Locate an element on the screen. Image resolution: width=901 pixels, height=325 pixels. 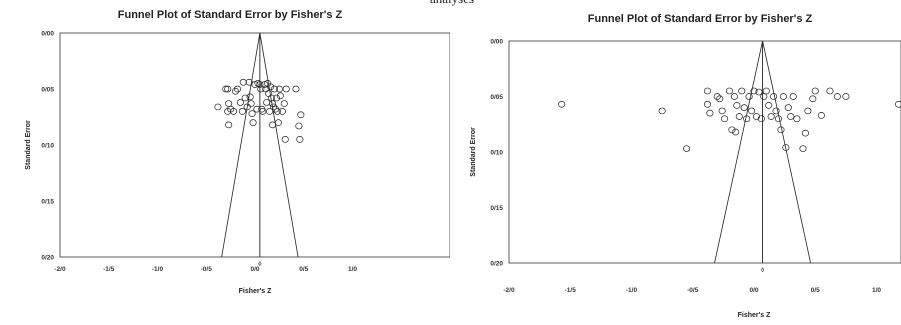
top-text-fragment: analyses is located at coordinates (452, 3).